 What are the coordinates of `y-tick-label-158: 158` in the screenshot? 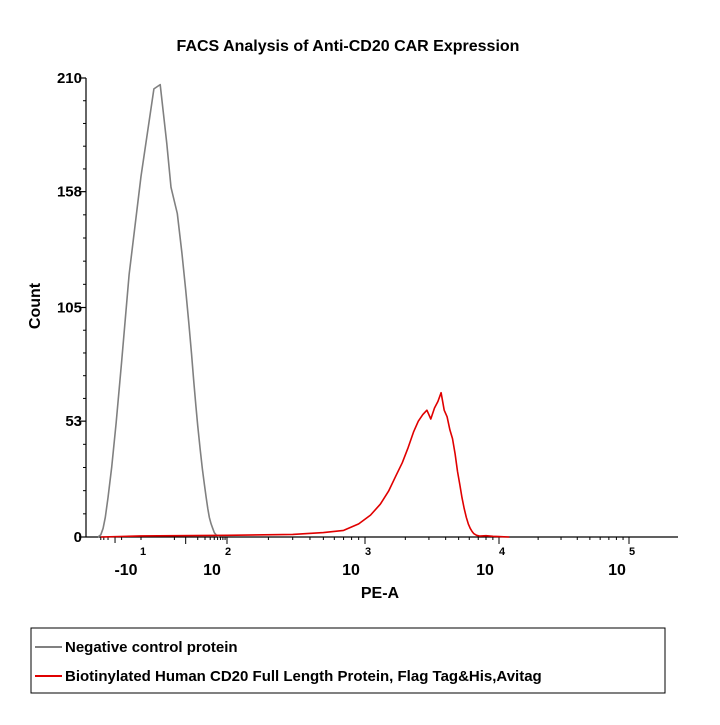 It's located at (69, 192).